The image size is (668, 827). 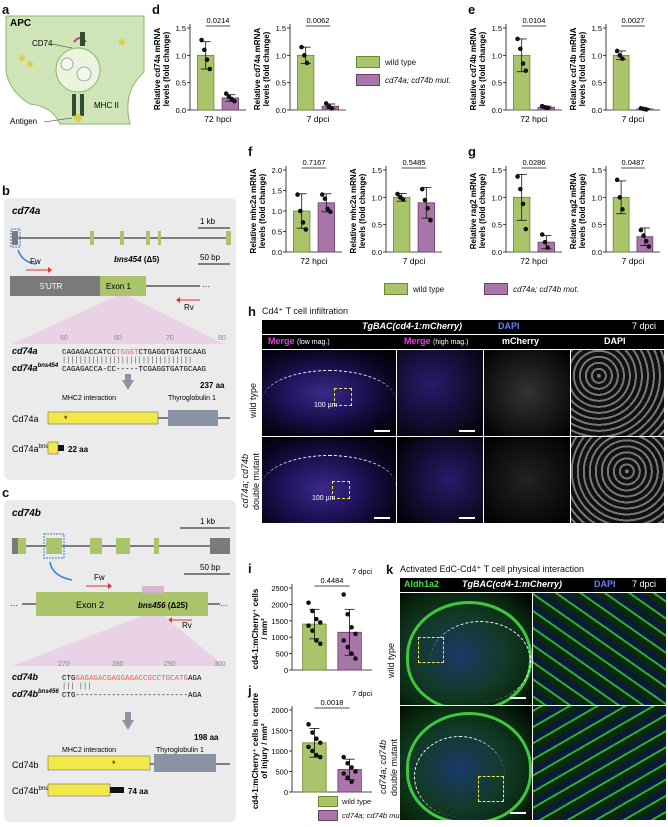 What do you see at coordinates (6, 492) in the screenshot?
I see `panel-letter-c: c` at bounding box center [6, 492].